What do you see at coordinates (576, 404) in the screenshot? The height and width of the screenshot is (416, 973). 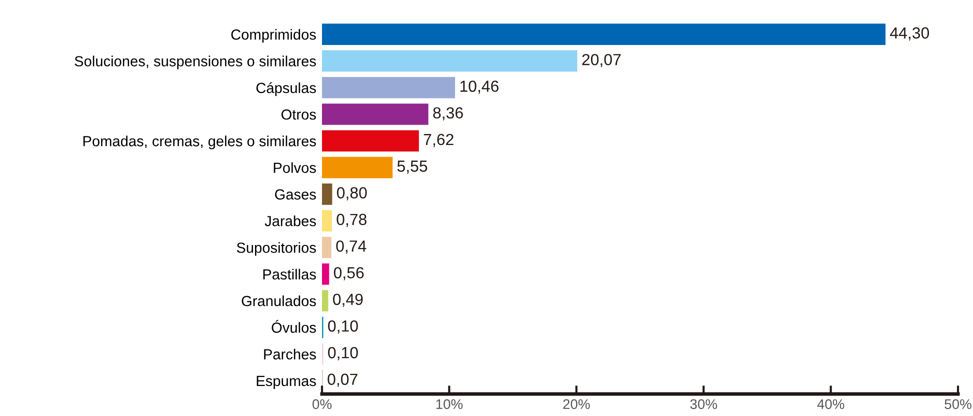 I see `x-tick-label: 20%` at bounding box center [576, 404].